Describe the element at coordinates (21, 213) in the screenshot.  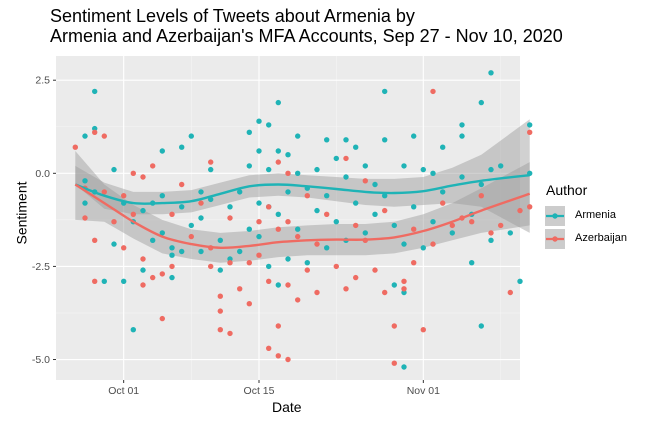
I see `y-axis-title: Sentiment` at that location.